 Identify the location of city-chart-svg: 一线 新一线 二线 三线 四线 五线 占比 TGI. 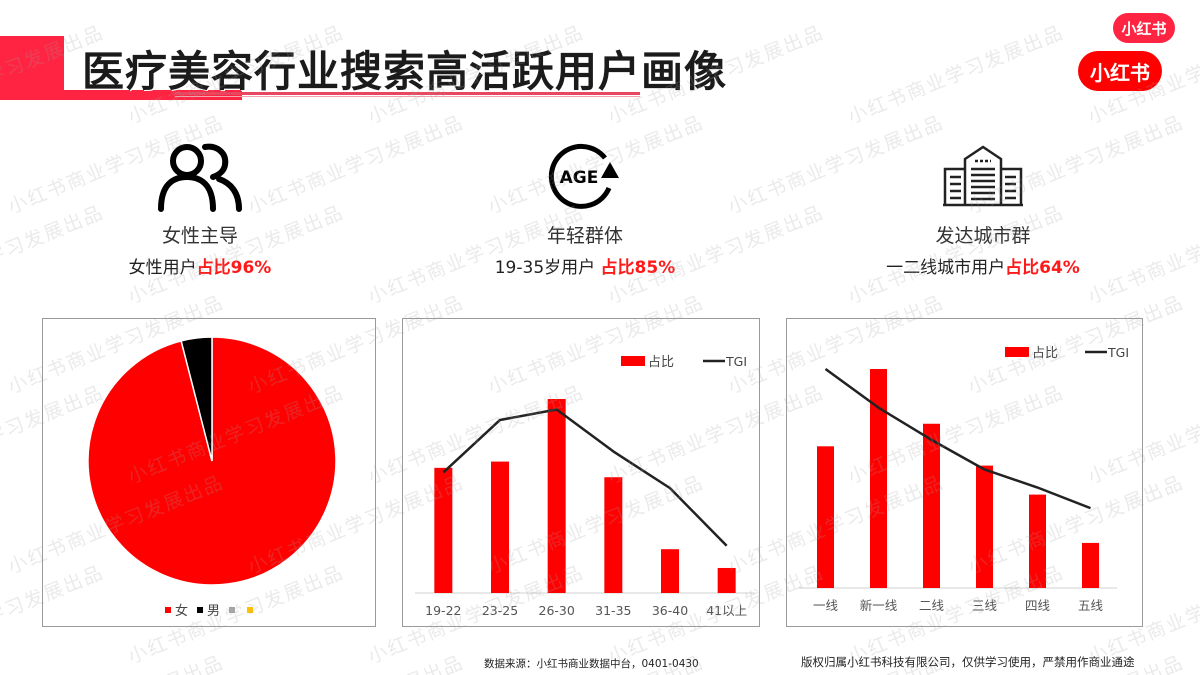
(964, 479).